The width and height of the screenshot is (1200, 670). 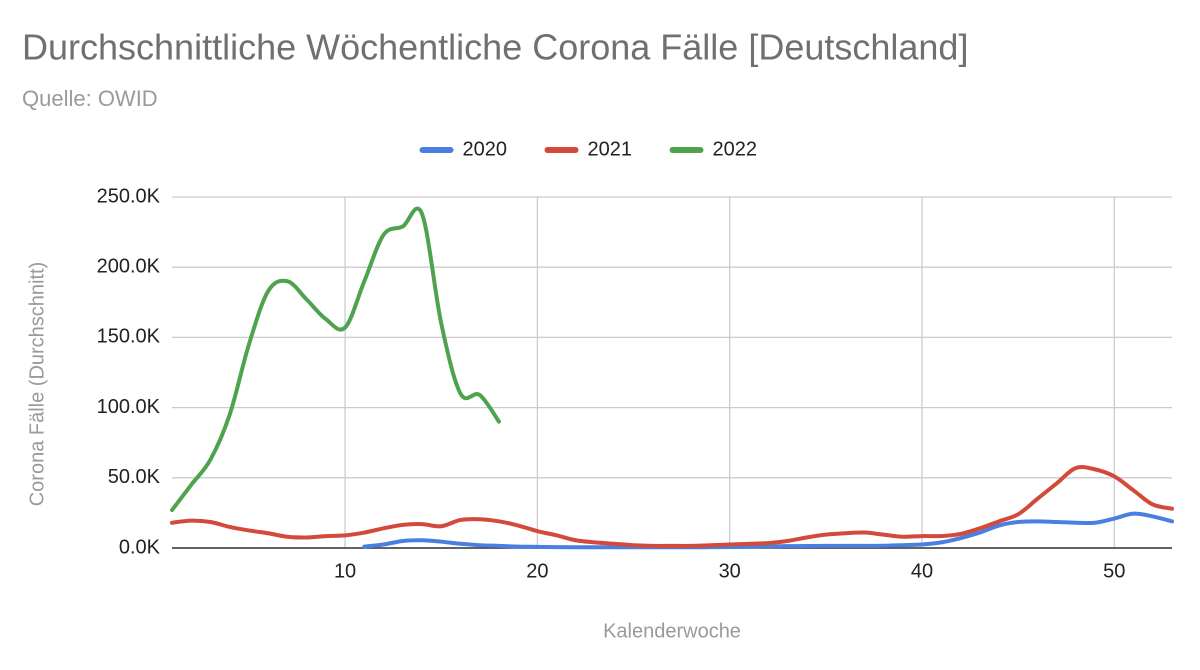 What do you see at coordinates (134, 477) in the screenshot?
I see `y-tick-label: 50.0K` at bounding box center [134, 477].